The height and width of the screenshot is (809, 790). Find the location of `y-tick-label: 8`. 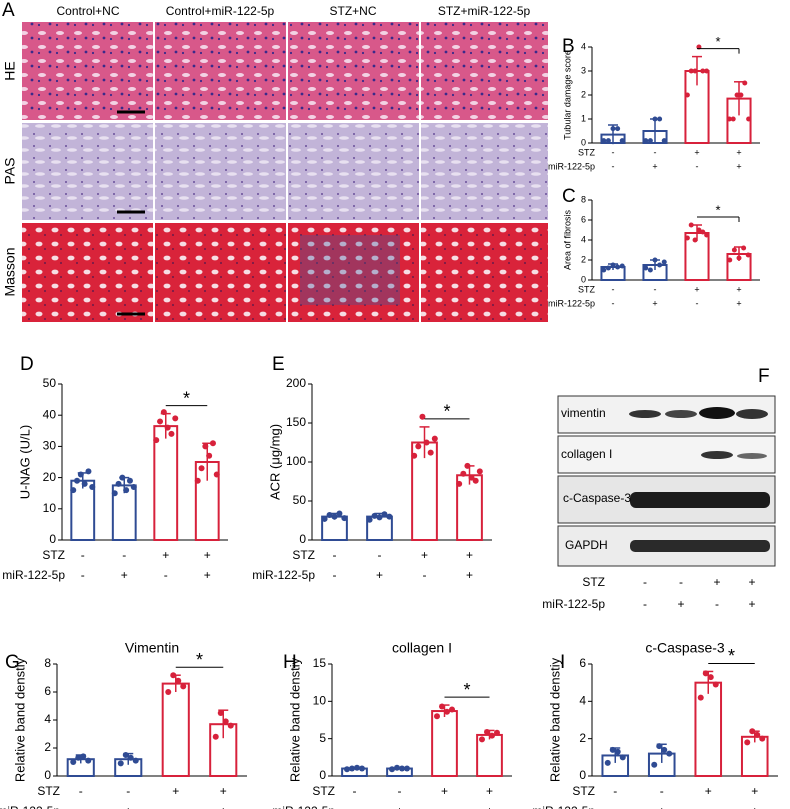

y-tick-label: 8 is located at coordinates (583, 199).